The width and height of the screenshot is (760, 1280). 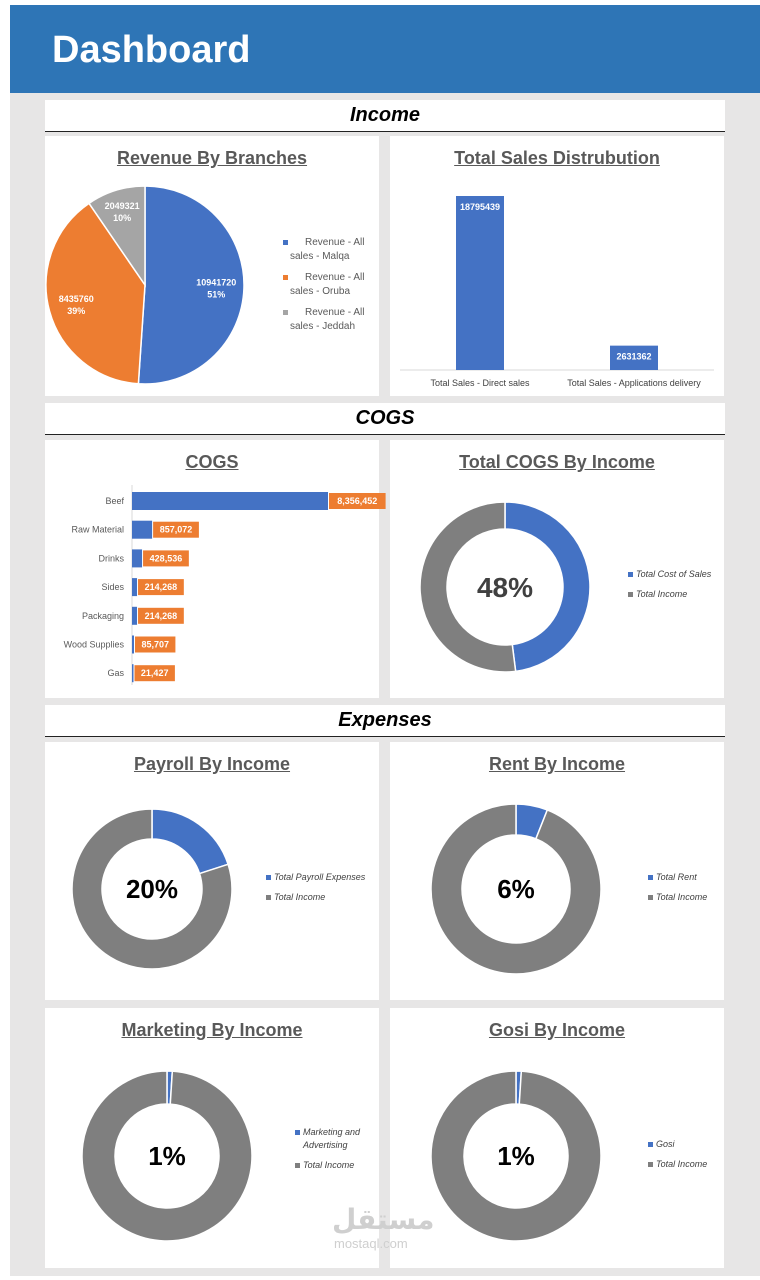 I want to click on chart-title: Revenue By Branches, so click(x=212, y=158).